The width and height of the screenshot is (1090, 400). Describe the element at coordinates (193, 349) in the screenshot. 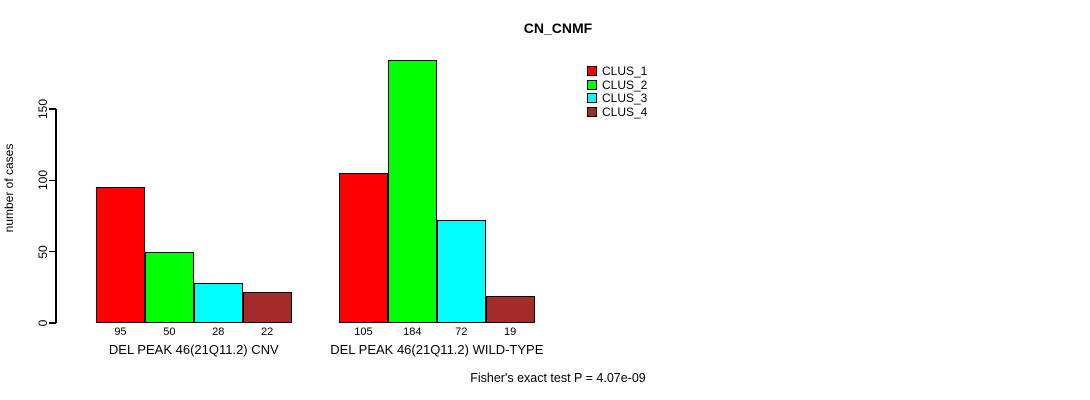

I see `x-axis-category-label: DEL PEAK 46(21Q11.2) CNV` at that location.